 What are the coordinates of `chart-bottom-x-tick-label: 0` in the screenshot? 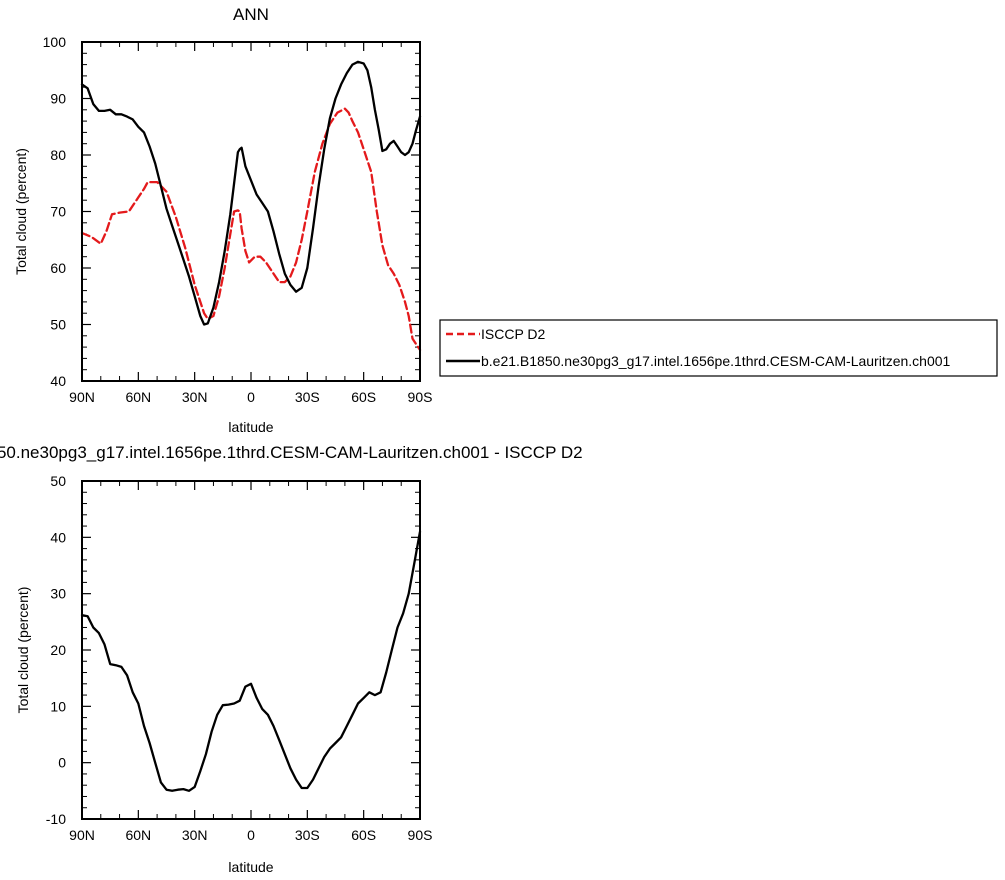 It's located at (251, 835).